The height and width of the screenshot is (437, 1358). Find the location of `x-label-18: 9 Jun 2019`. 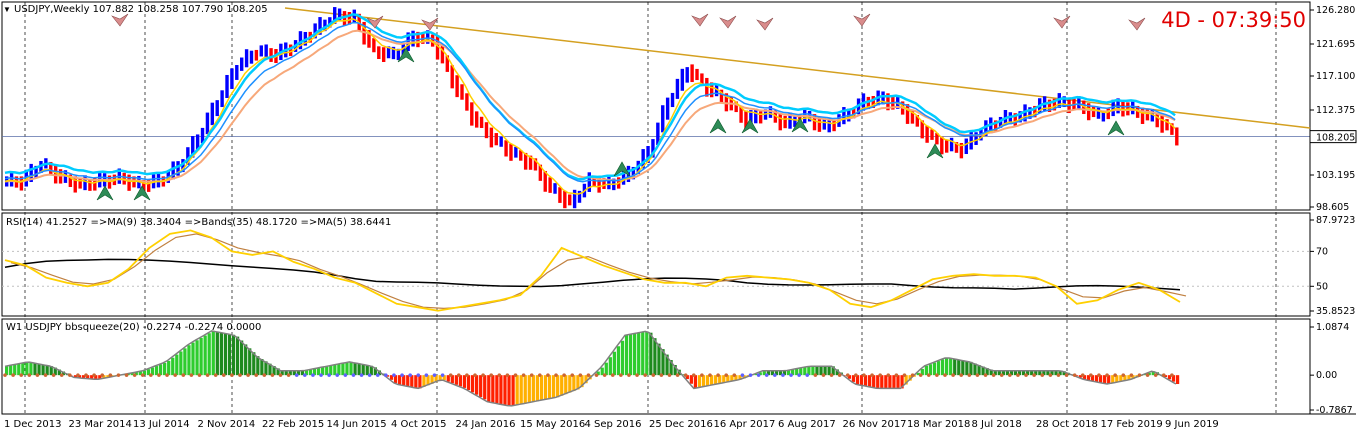

x-label-18: 9 Jun 2019 is located at coordinates (1192, 424).